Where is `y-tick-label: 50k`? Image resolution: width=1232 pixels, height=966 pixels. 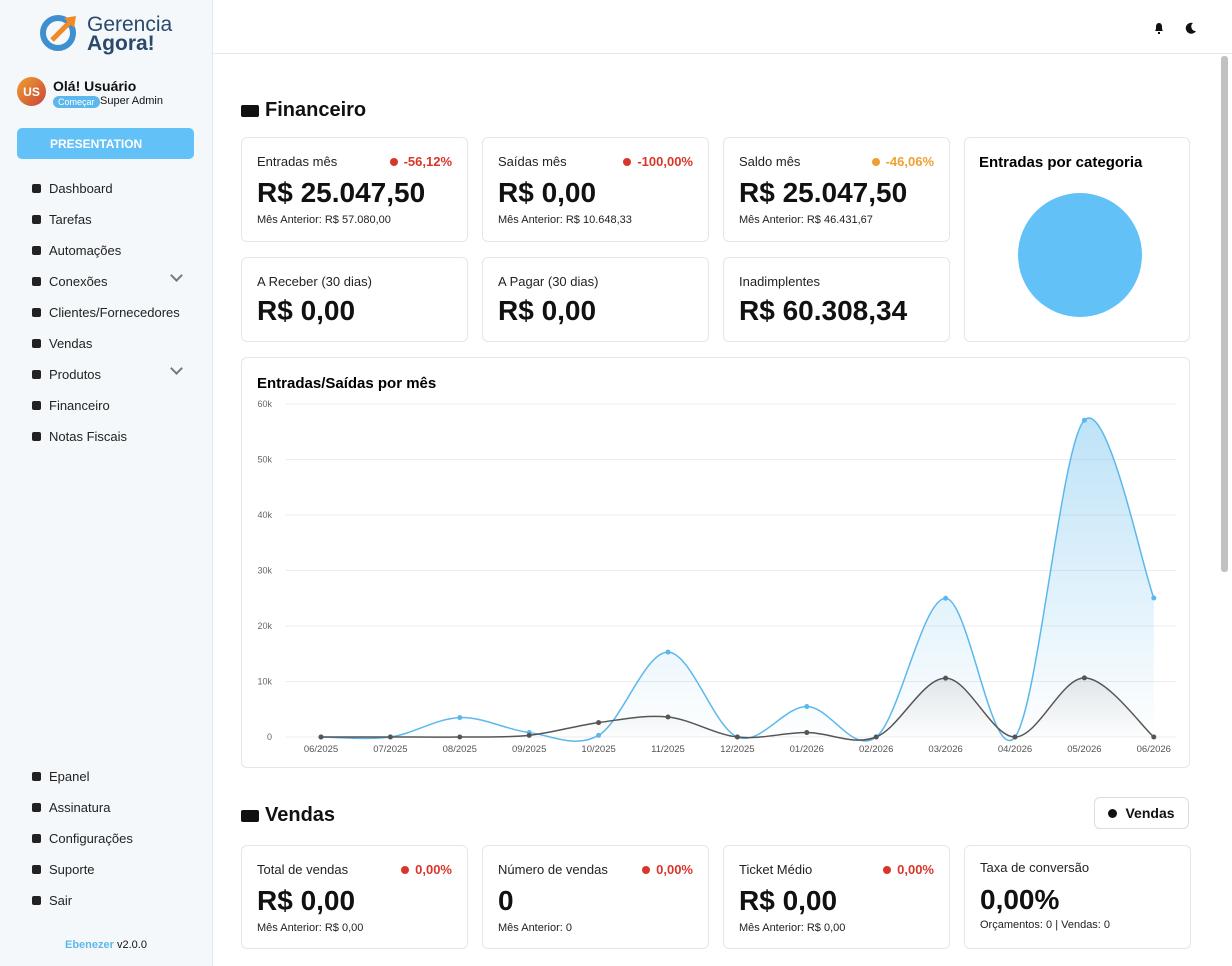
y-tick-label: 50k is located at coordinates (264, 460).